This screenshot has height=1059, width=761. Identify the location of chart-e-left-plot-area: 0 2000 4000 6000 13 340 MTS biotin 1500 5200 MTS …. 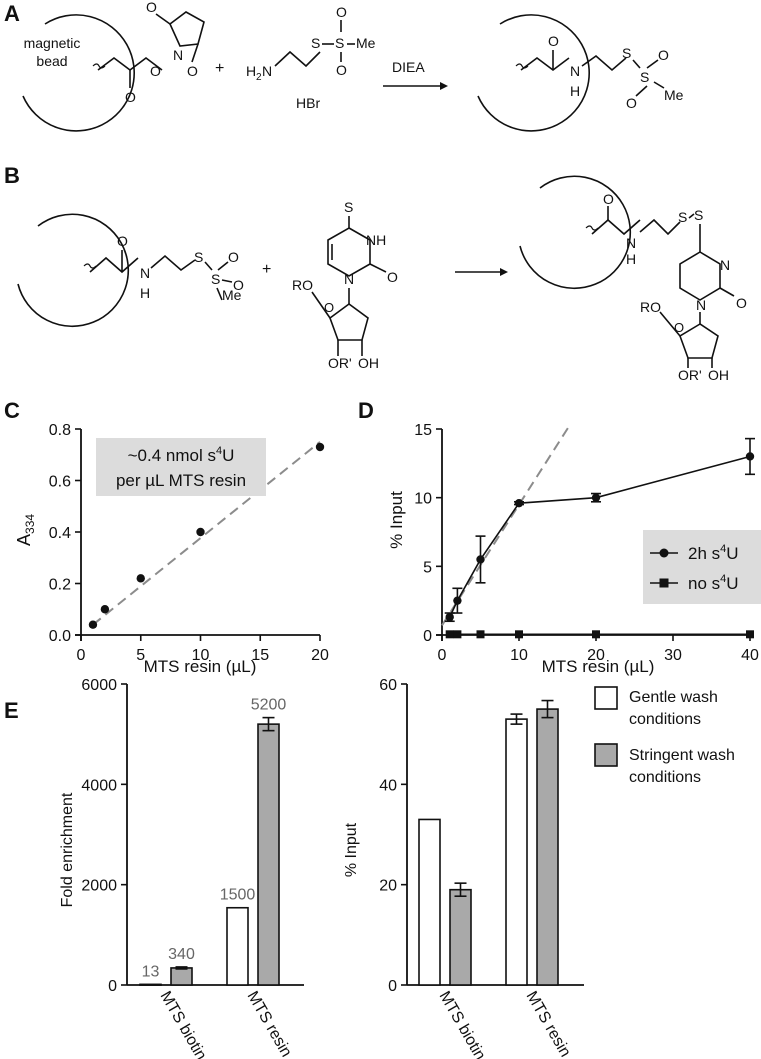
(192, 868).